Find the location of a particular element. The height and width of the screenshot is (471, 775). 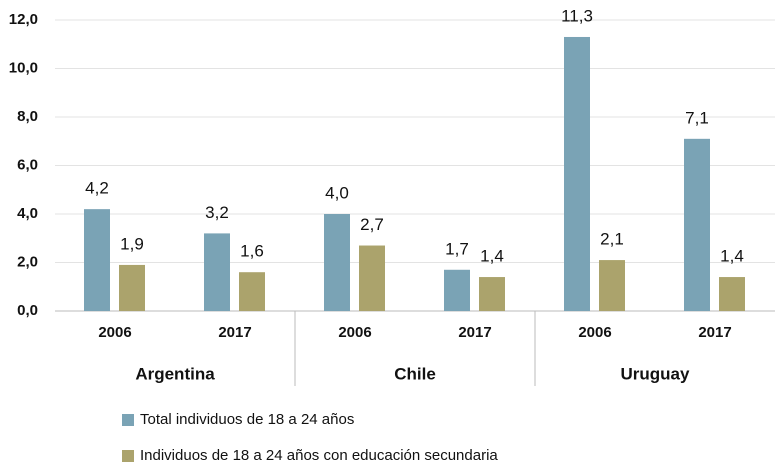

group-label: Chile is located at coordinates (415, 373).